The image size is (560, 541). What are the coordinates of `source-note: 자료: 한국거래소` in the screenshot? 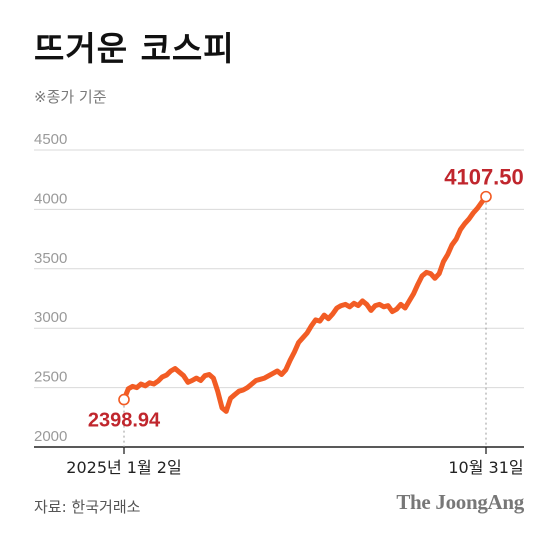 It's located at (87, 507).